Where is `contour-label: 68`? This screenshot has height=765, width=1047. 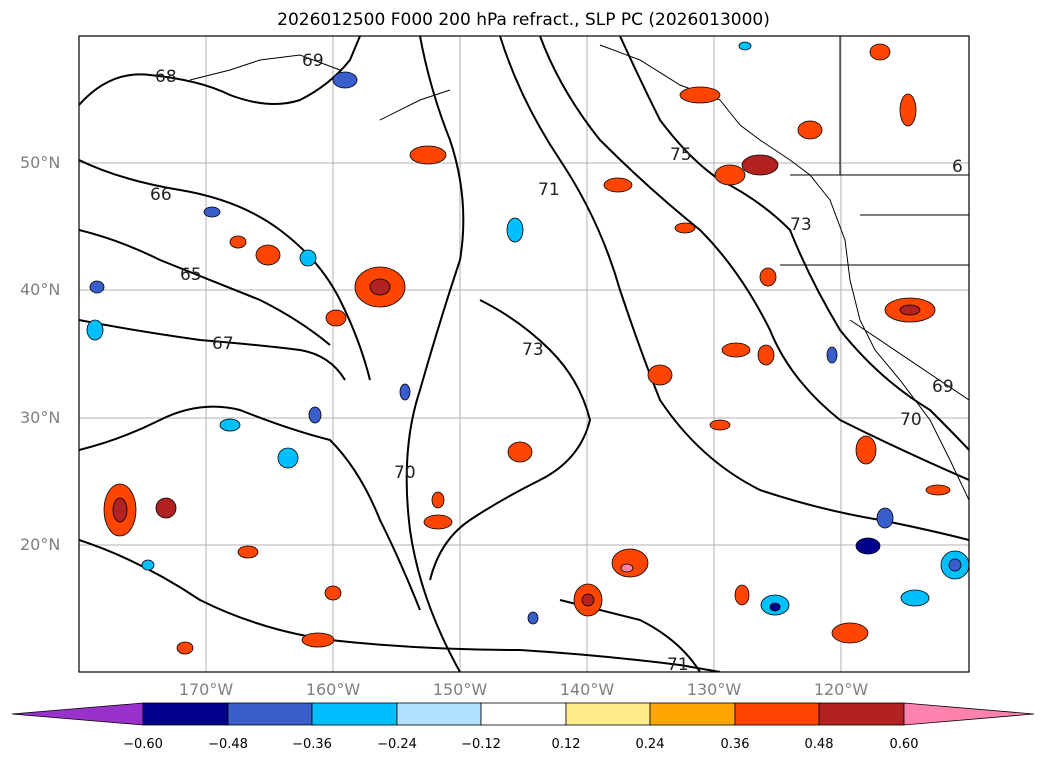 contour-label: 68 is located at coordinates (166, 77).